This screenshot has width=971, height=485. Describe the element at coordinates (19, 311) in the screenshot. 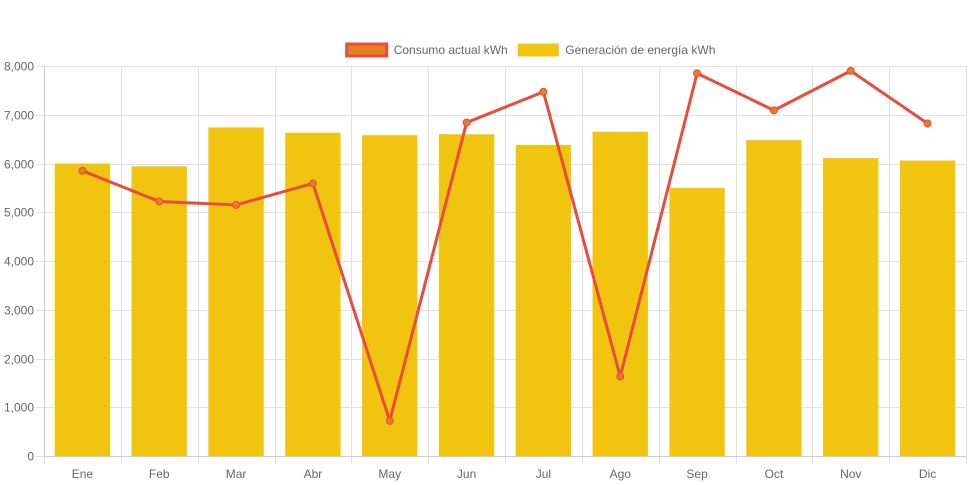

I see `y-tick-label: 3,000` at that location.